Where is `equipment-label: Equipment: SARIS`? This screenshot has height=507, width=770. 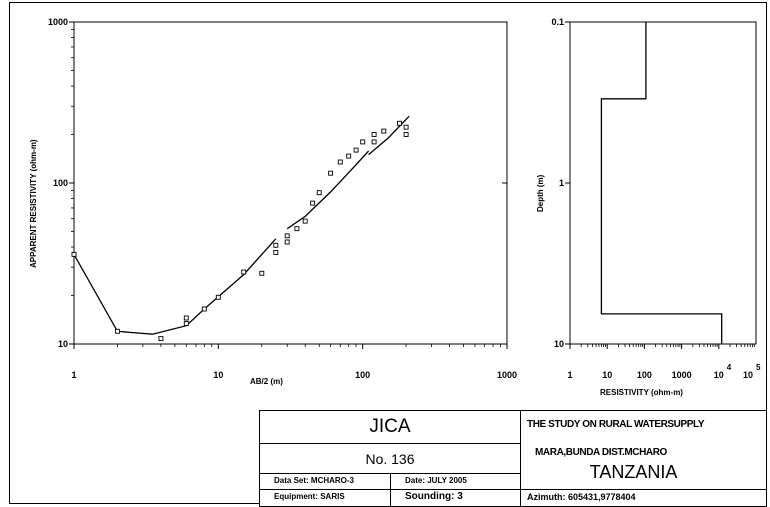
equipment-label: Equipment: SARIS is located at coordinates (309, 496).